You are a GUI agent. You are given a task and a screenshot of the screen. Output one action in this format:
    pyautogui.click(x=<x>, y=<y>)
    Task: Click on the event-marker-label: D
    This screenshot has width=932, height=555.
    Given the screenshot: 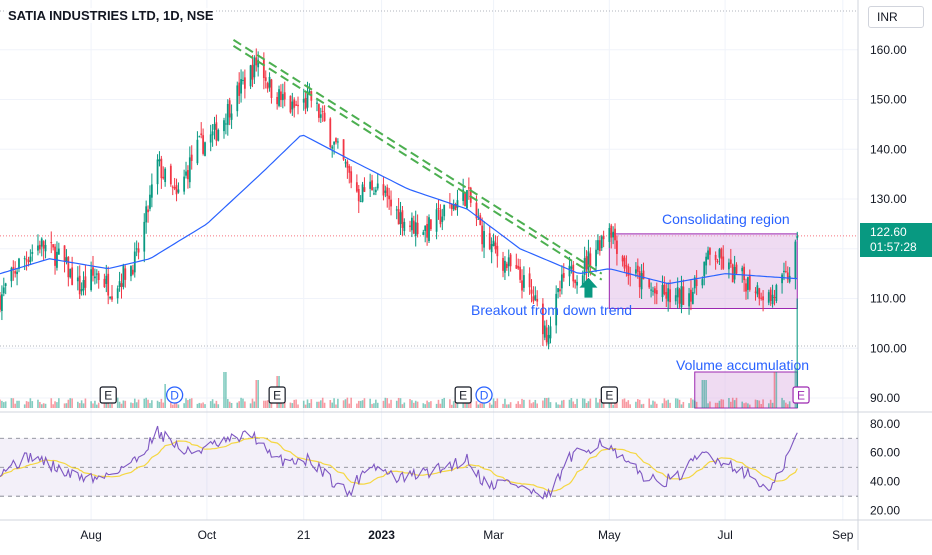 What is the action you would take?
    pyautogui.click(x=174, y=396)
    